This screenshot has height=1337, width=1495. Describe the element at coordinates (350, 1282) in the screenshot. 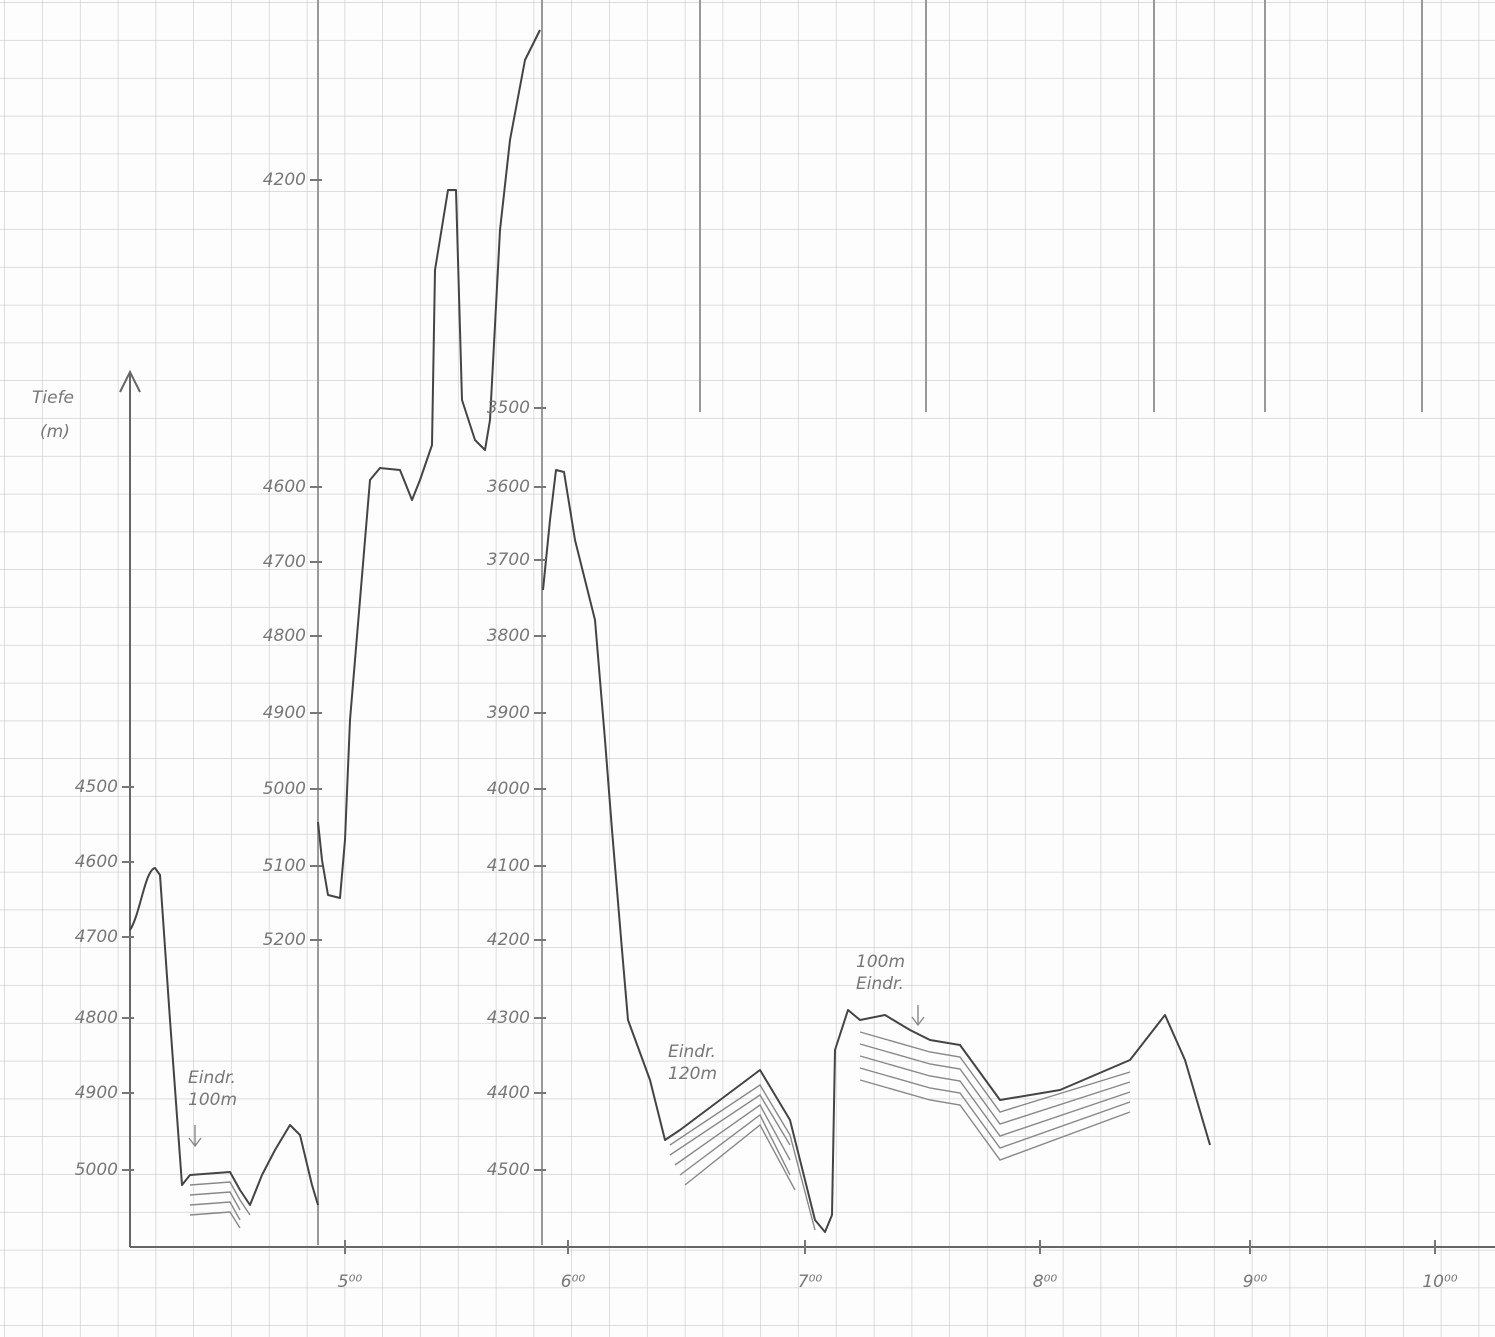

I see `time-label: 5⁰⁰` at that location.